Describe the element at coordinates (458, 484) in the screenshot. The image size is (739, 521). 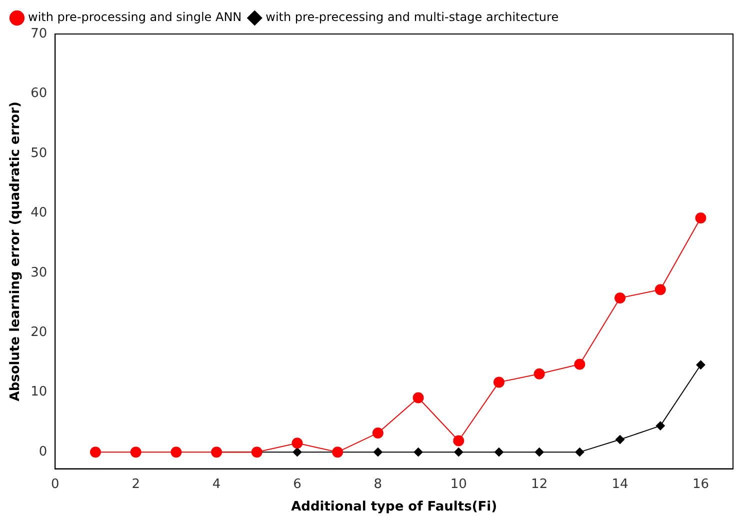
I see `x-tick-label: 10` at that location.